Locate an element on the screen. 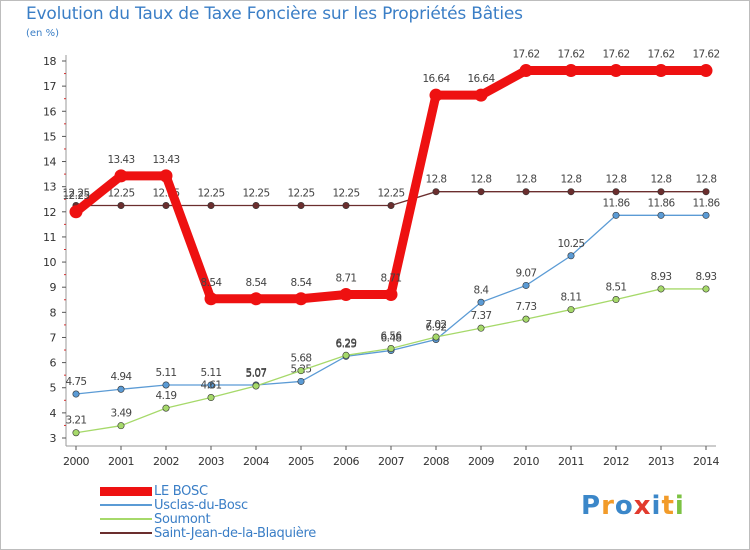 This screenshot has width=750, height=550. y-tick-label: 15 is located at coordinates (49, 136).